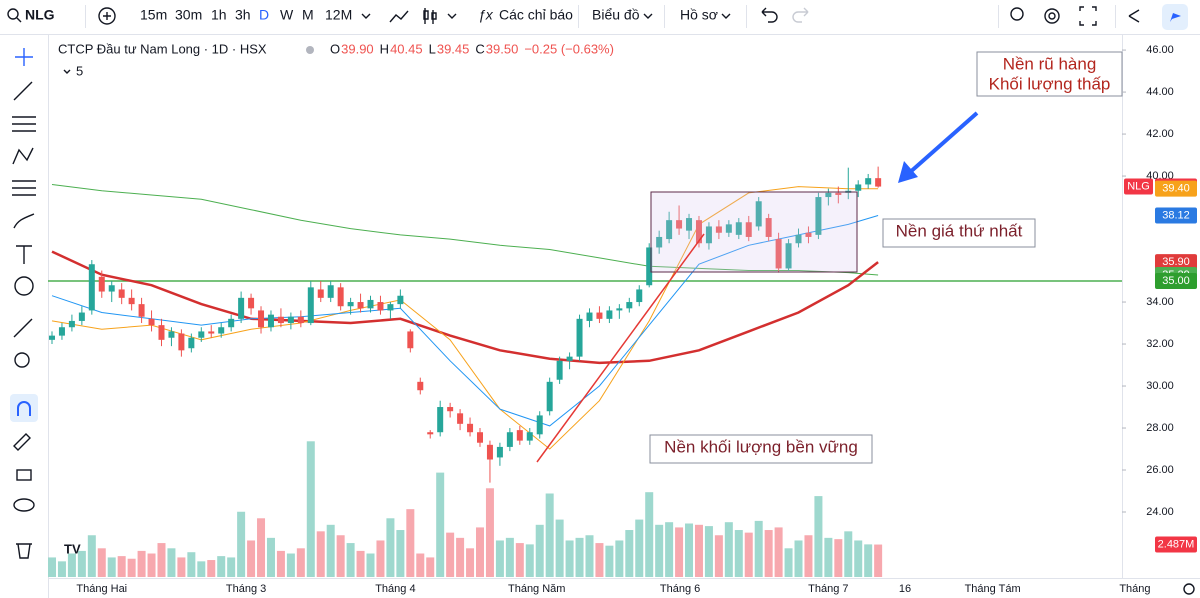 Image resolution: width=1200 pixels, height=598 pixels. Describe the element at coordinates (384, 48) in the screenshot. I see `ohlc-key: H` at that location.